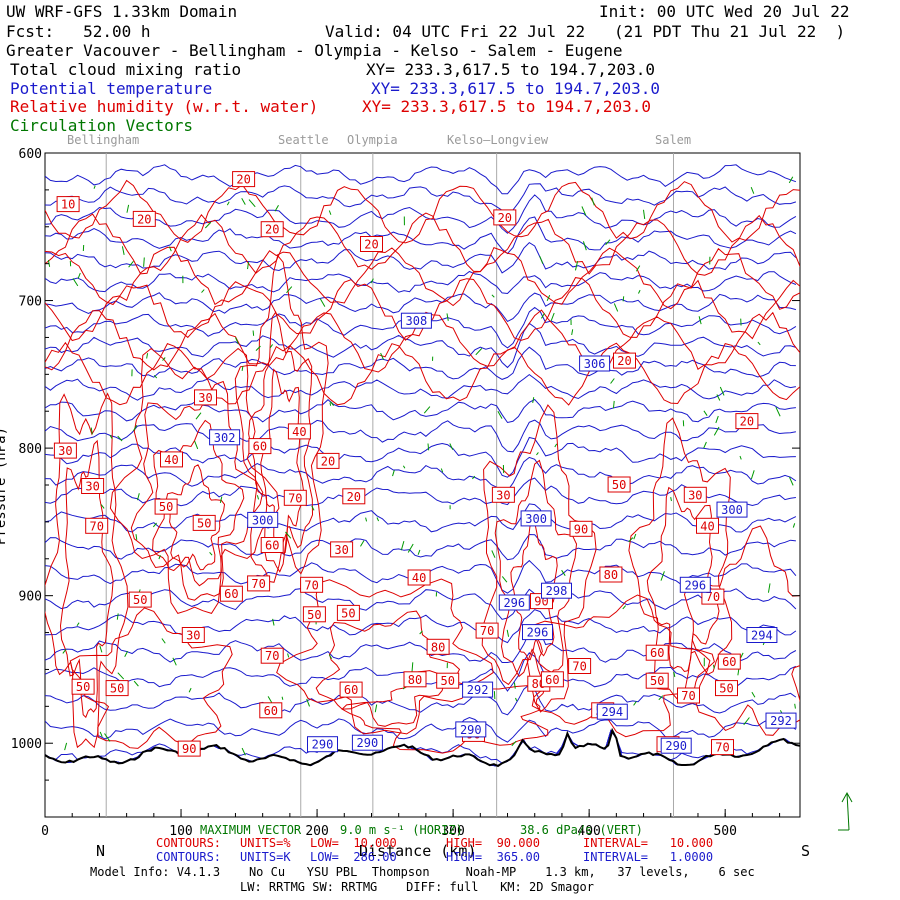  I want to click on theta-label-text: 294, so click(612, 712).